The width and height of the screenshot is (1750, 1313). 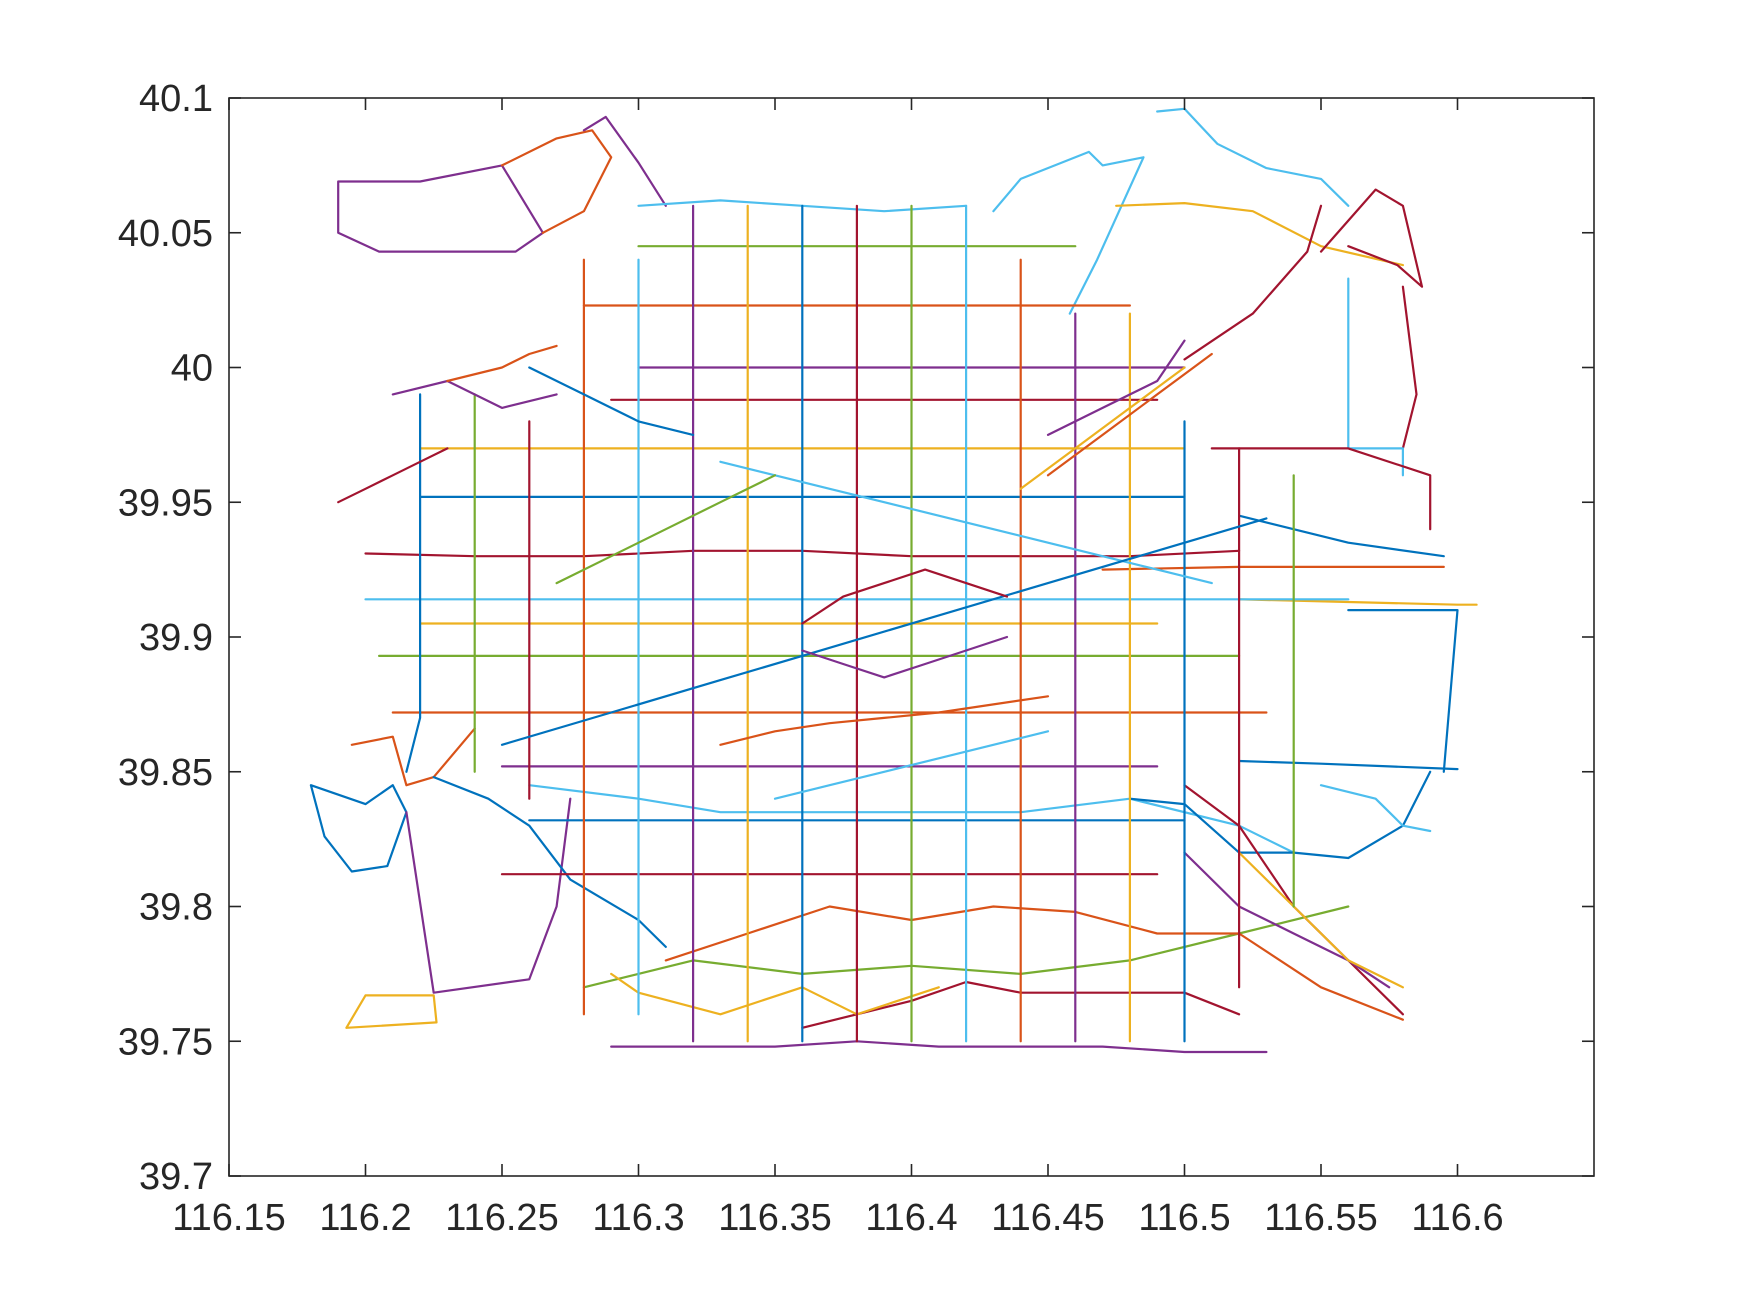 What do you see at coordinates (176, 908) in the screenshot?
I see `y-tick-label: 39.8` at bounding box center [176, 908].